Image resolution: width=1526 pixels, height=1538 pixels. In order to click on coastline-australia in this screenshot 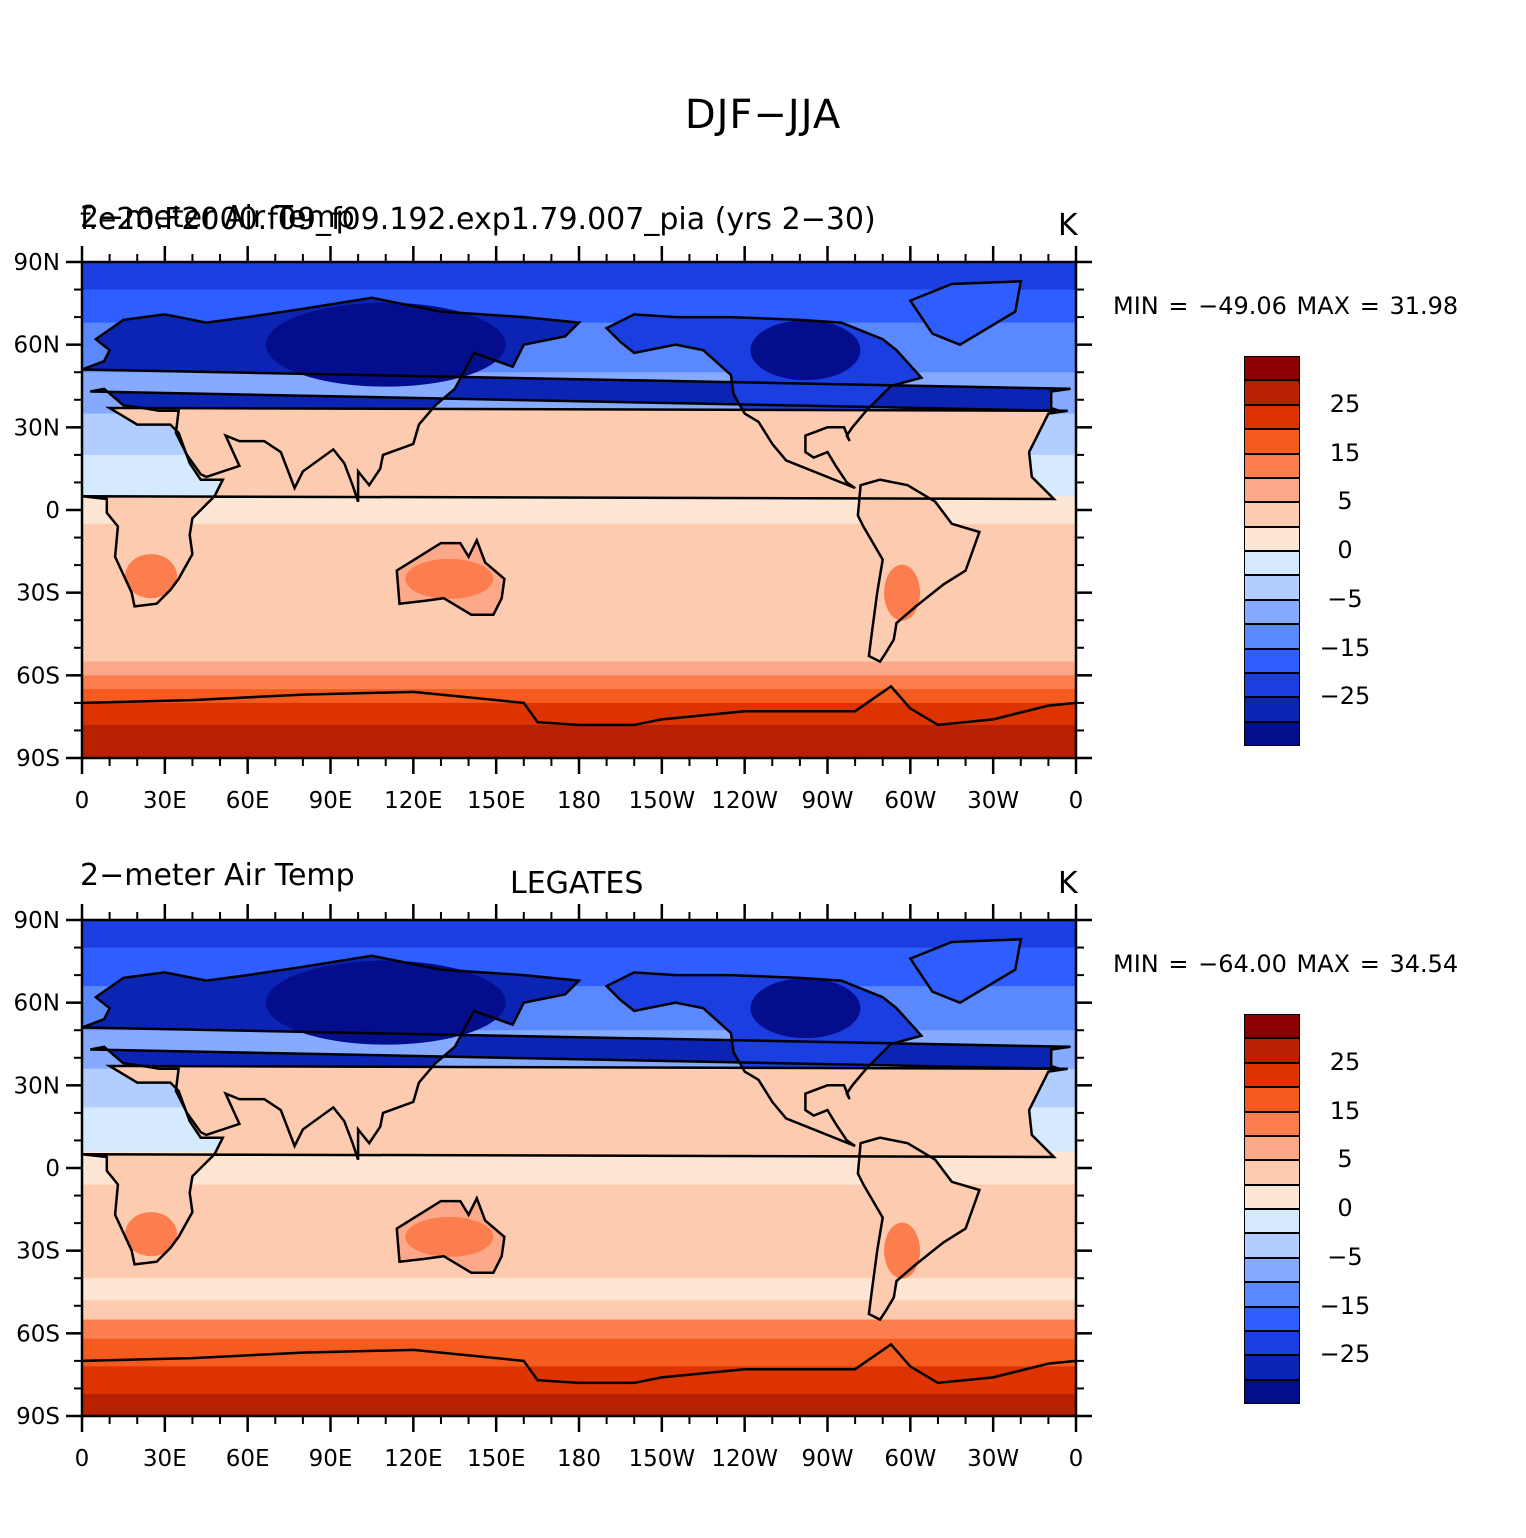, I will do `click(450, 576)`.